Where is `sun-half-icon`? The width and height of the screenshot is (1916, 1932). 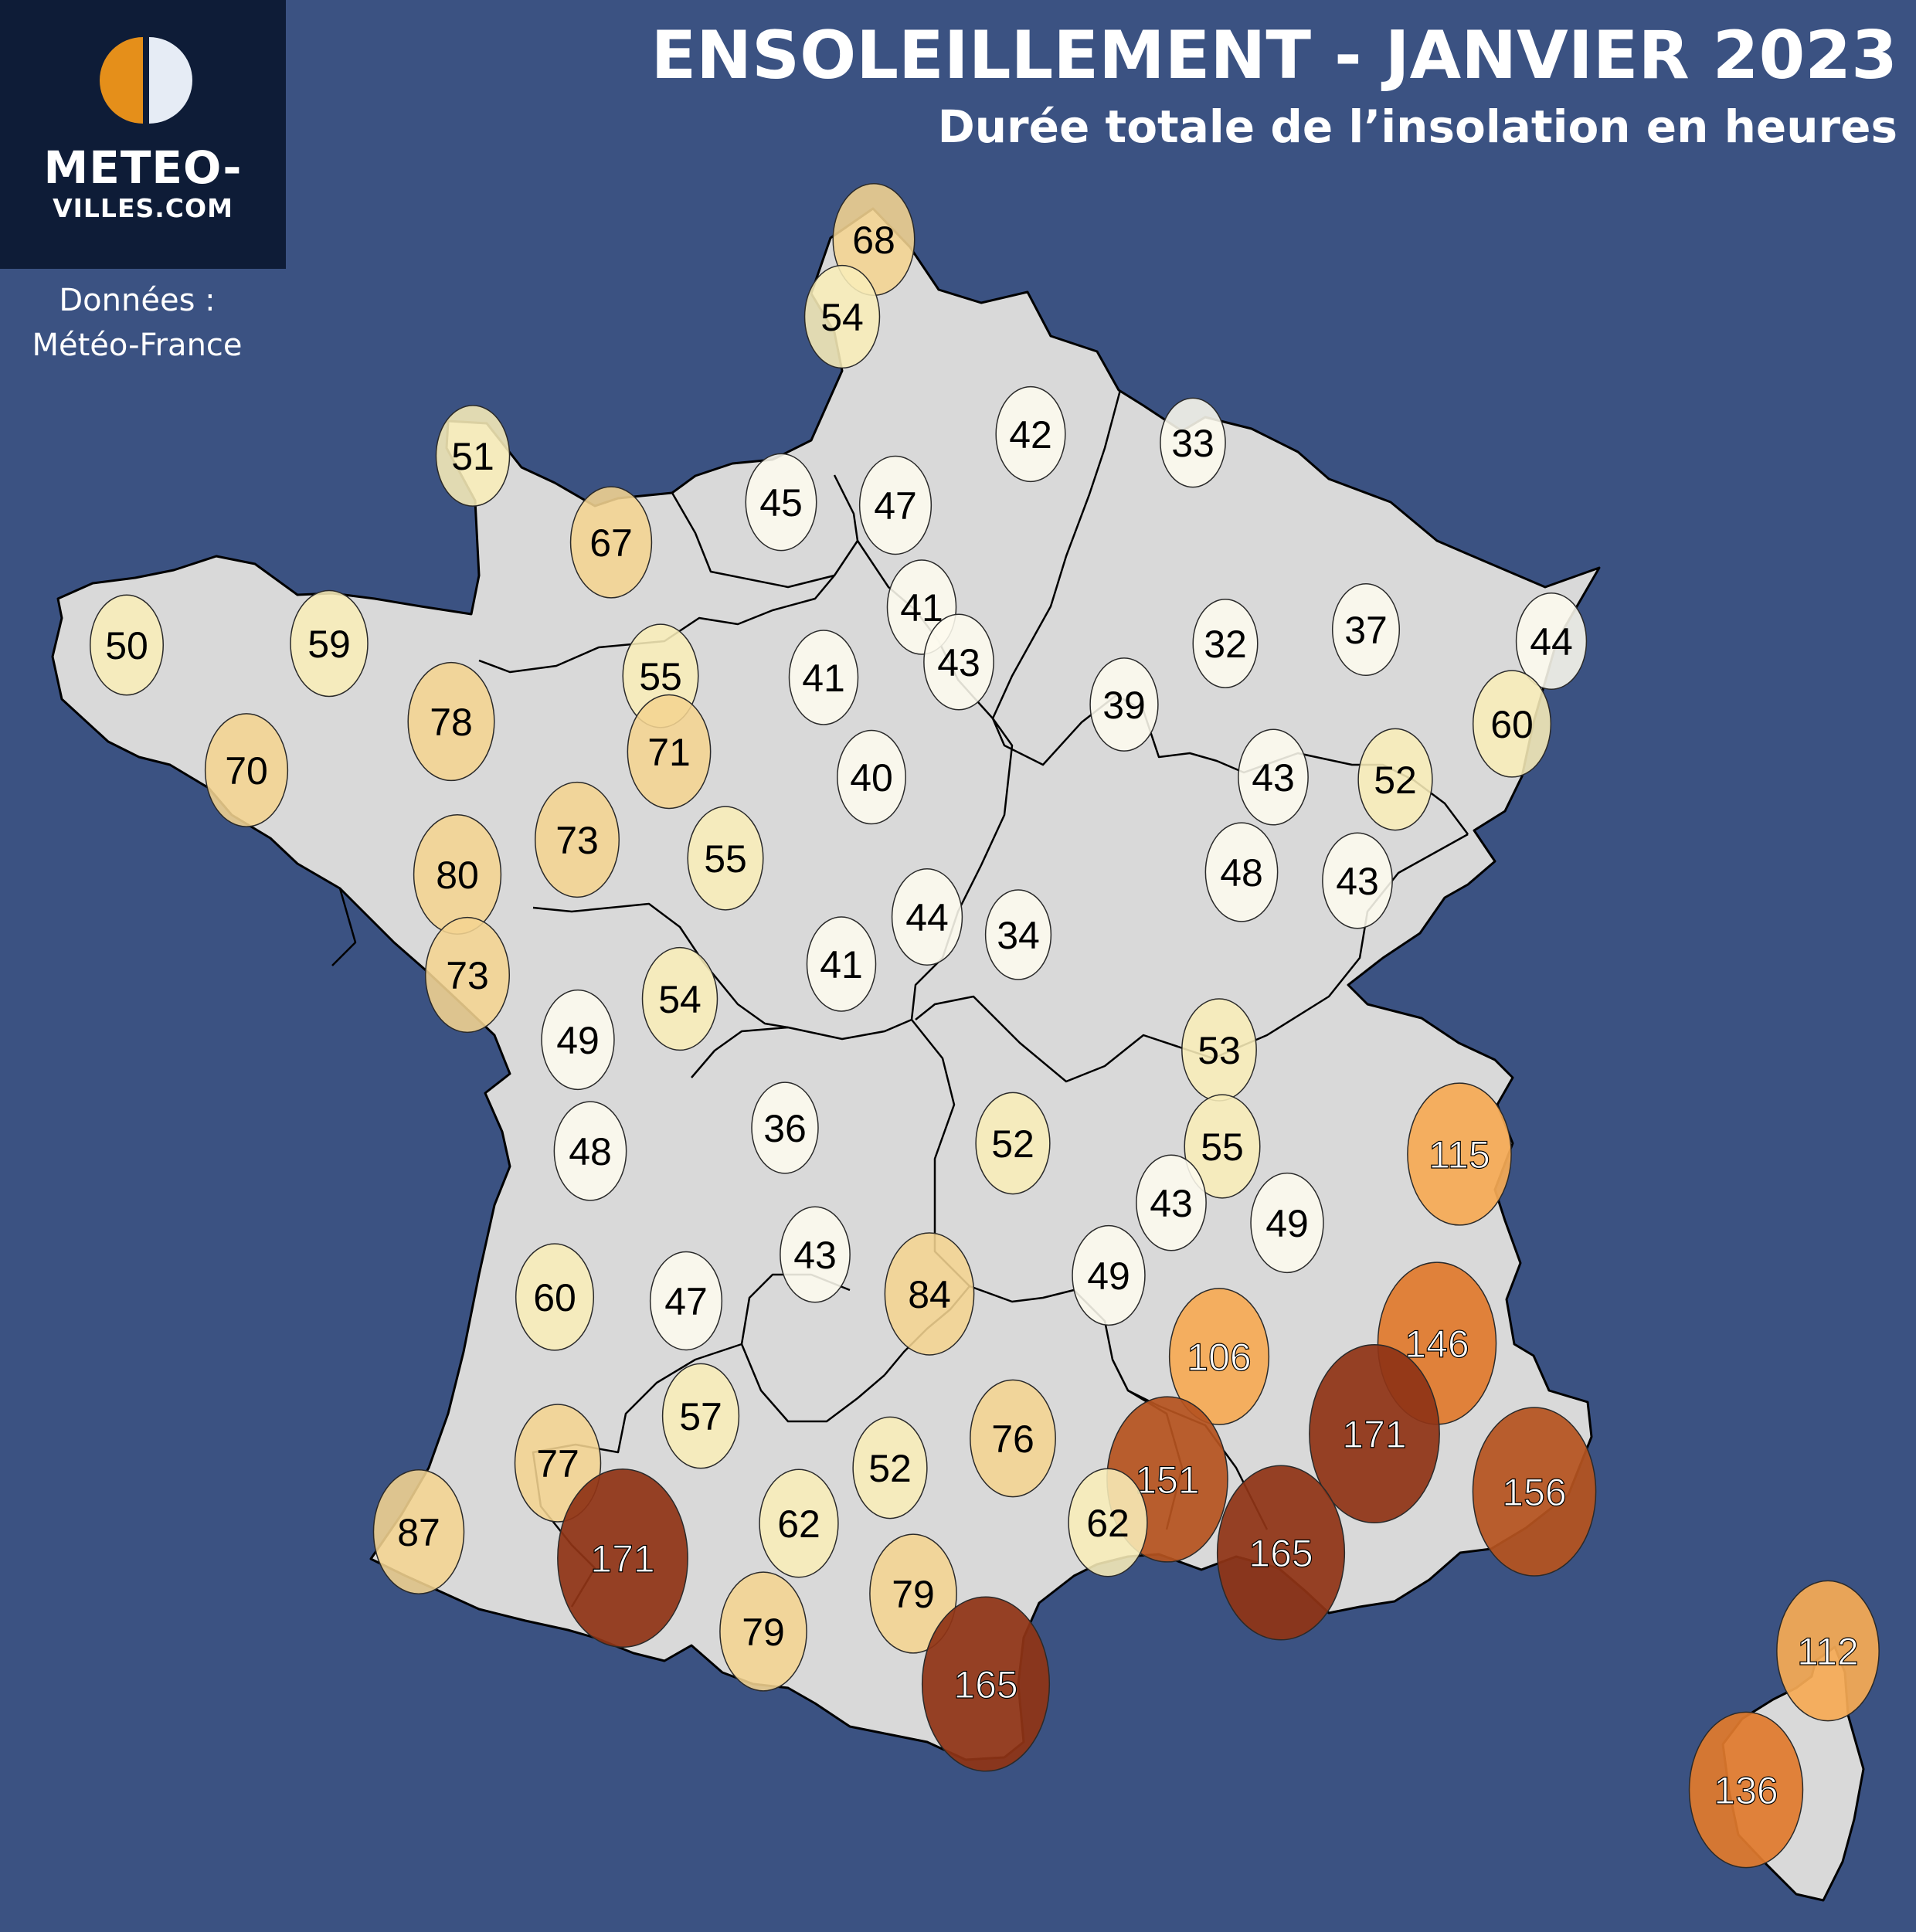
sun-half-icon is located at coordinates (121, 81).